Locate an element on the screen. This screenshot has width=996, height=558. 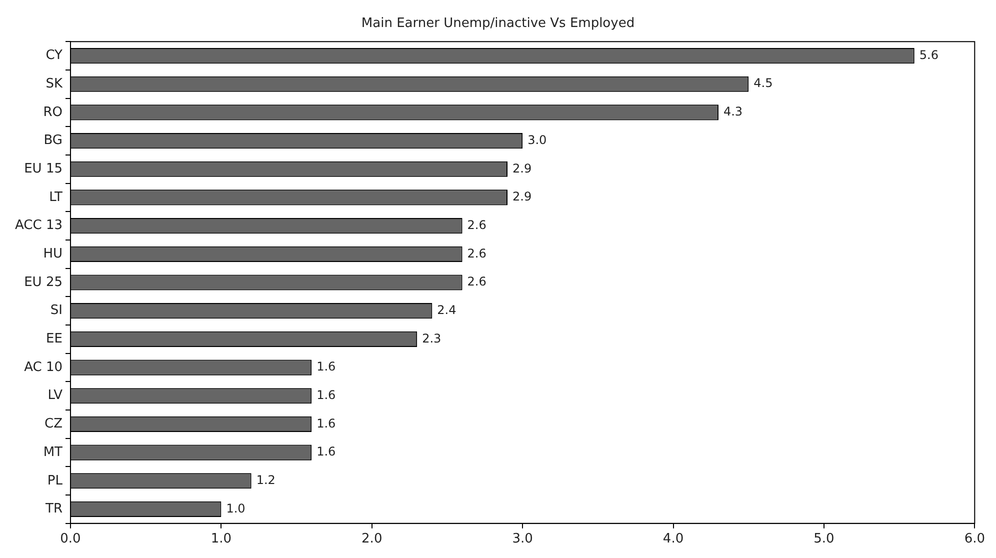
y-tick-label: EE is located at coordinates (54, 339).